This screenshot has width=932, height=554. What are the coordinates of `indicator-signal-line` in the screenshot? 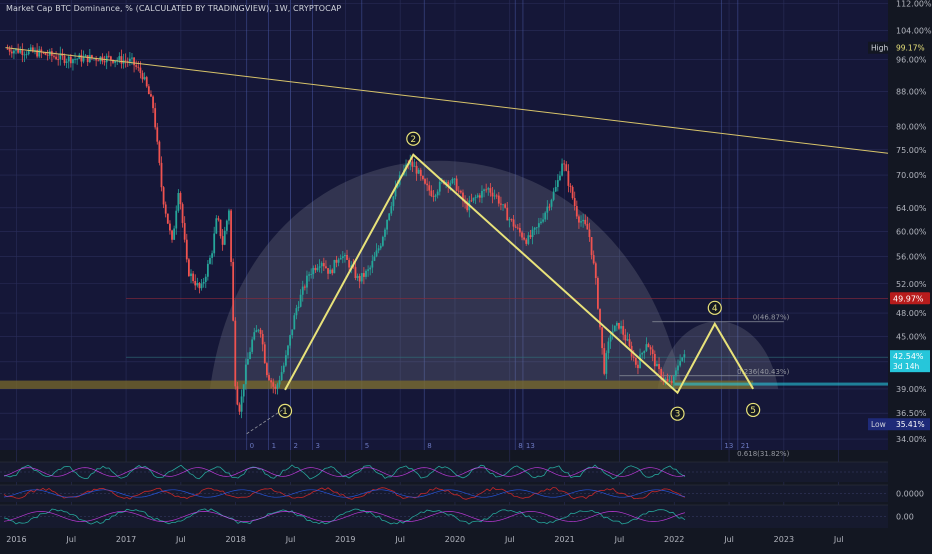 It's located at (344, 472).